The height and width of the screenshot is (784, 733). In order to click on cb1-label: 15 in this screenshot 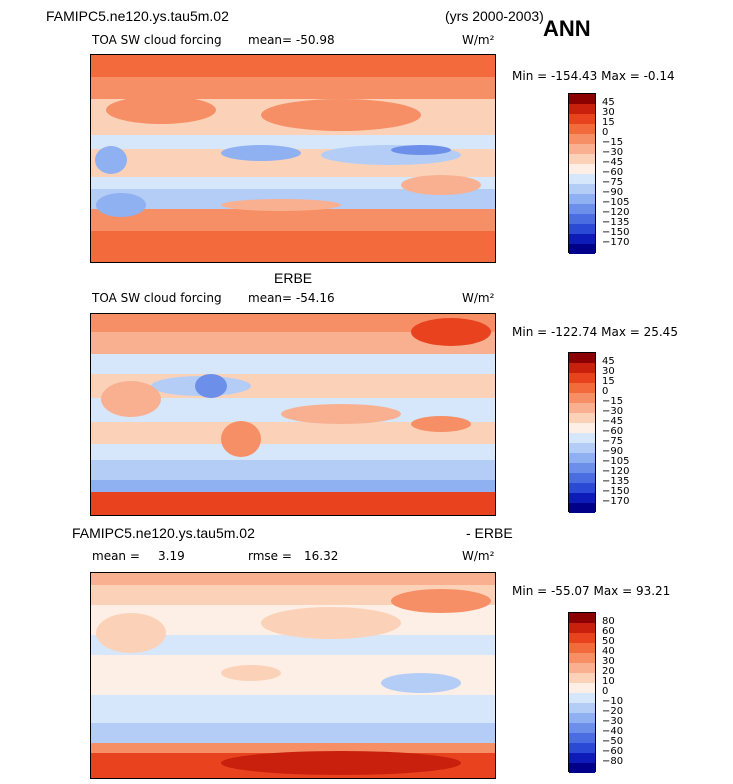, I will do `click(608, 122)`.